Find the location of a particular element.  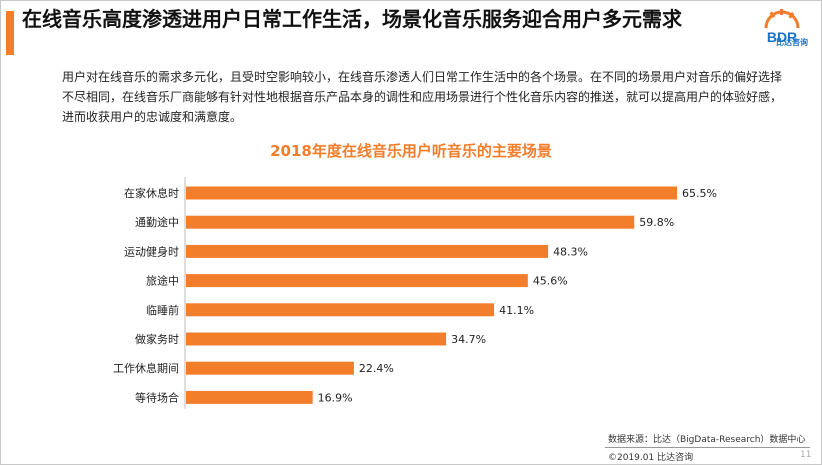

bdr-logo-icon: BDR is located at coordinates (782, 27).